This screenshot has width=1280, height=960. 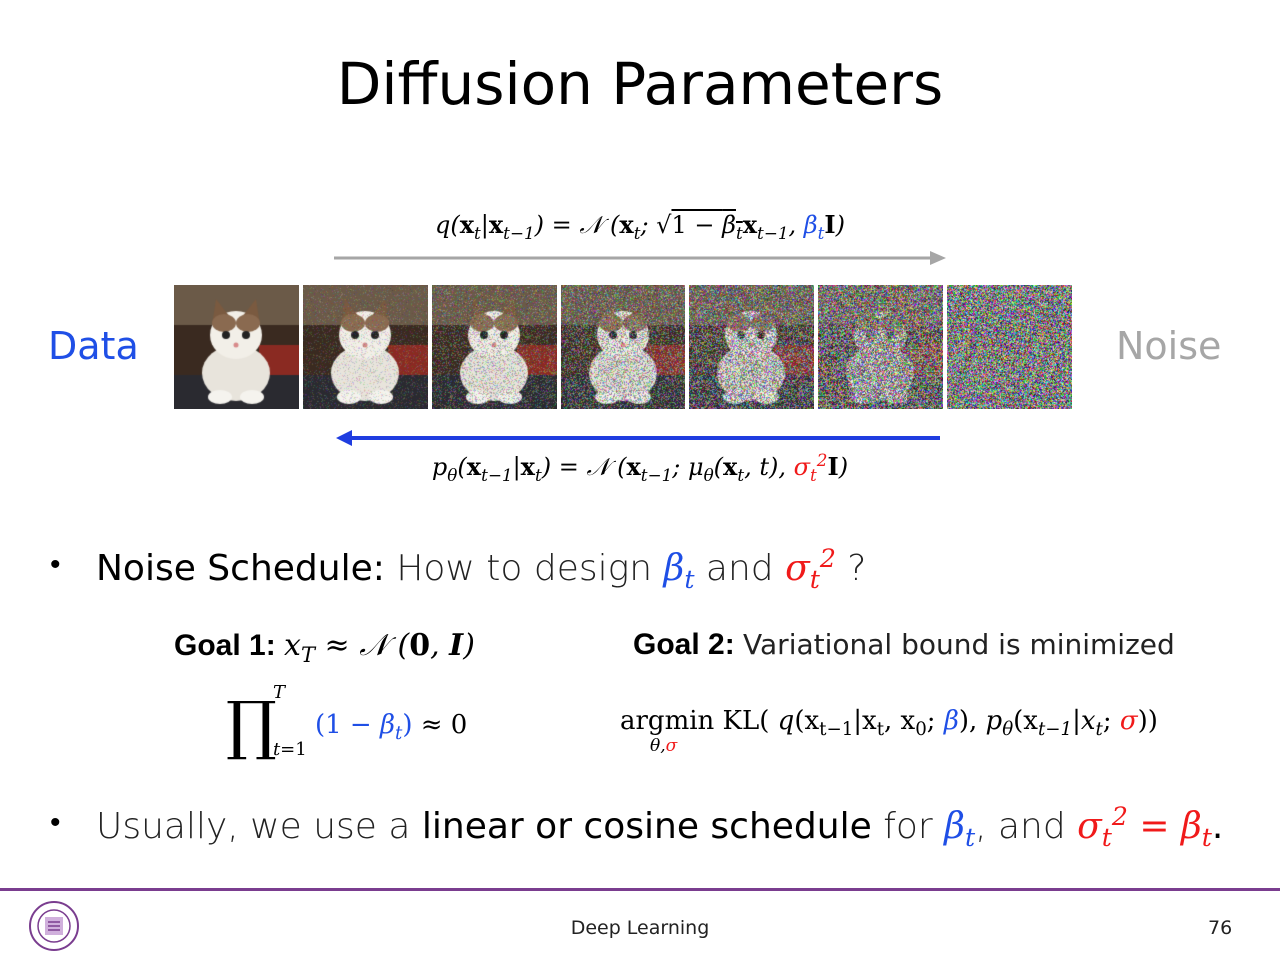 What do you see at coordinates (739, 568) in the screenshot?
I see `bullet1-and: and` at bounding box center [739, 568].